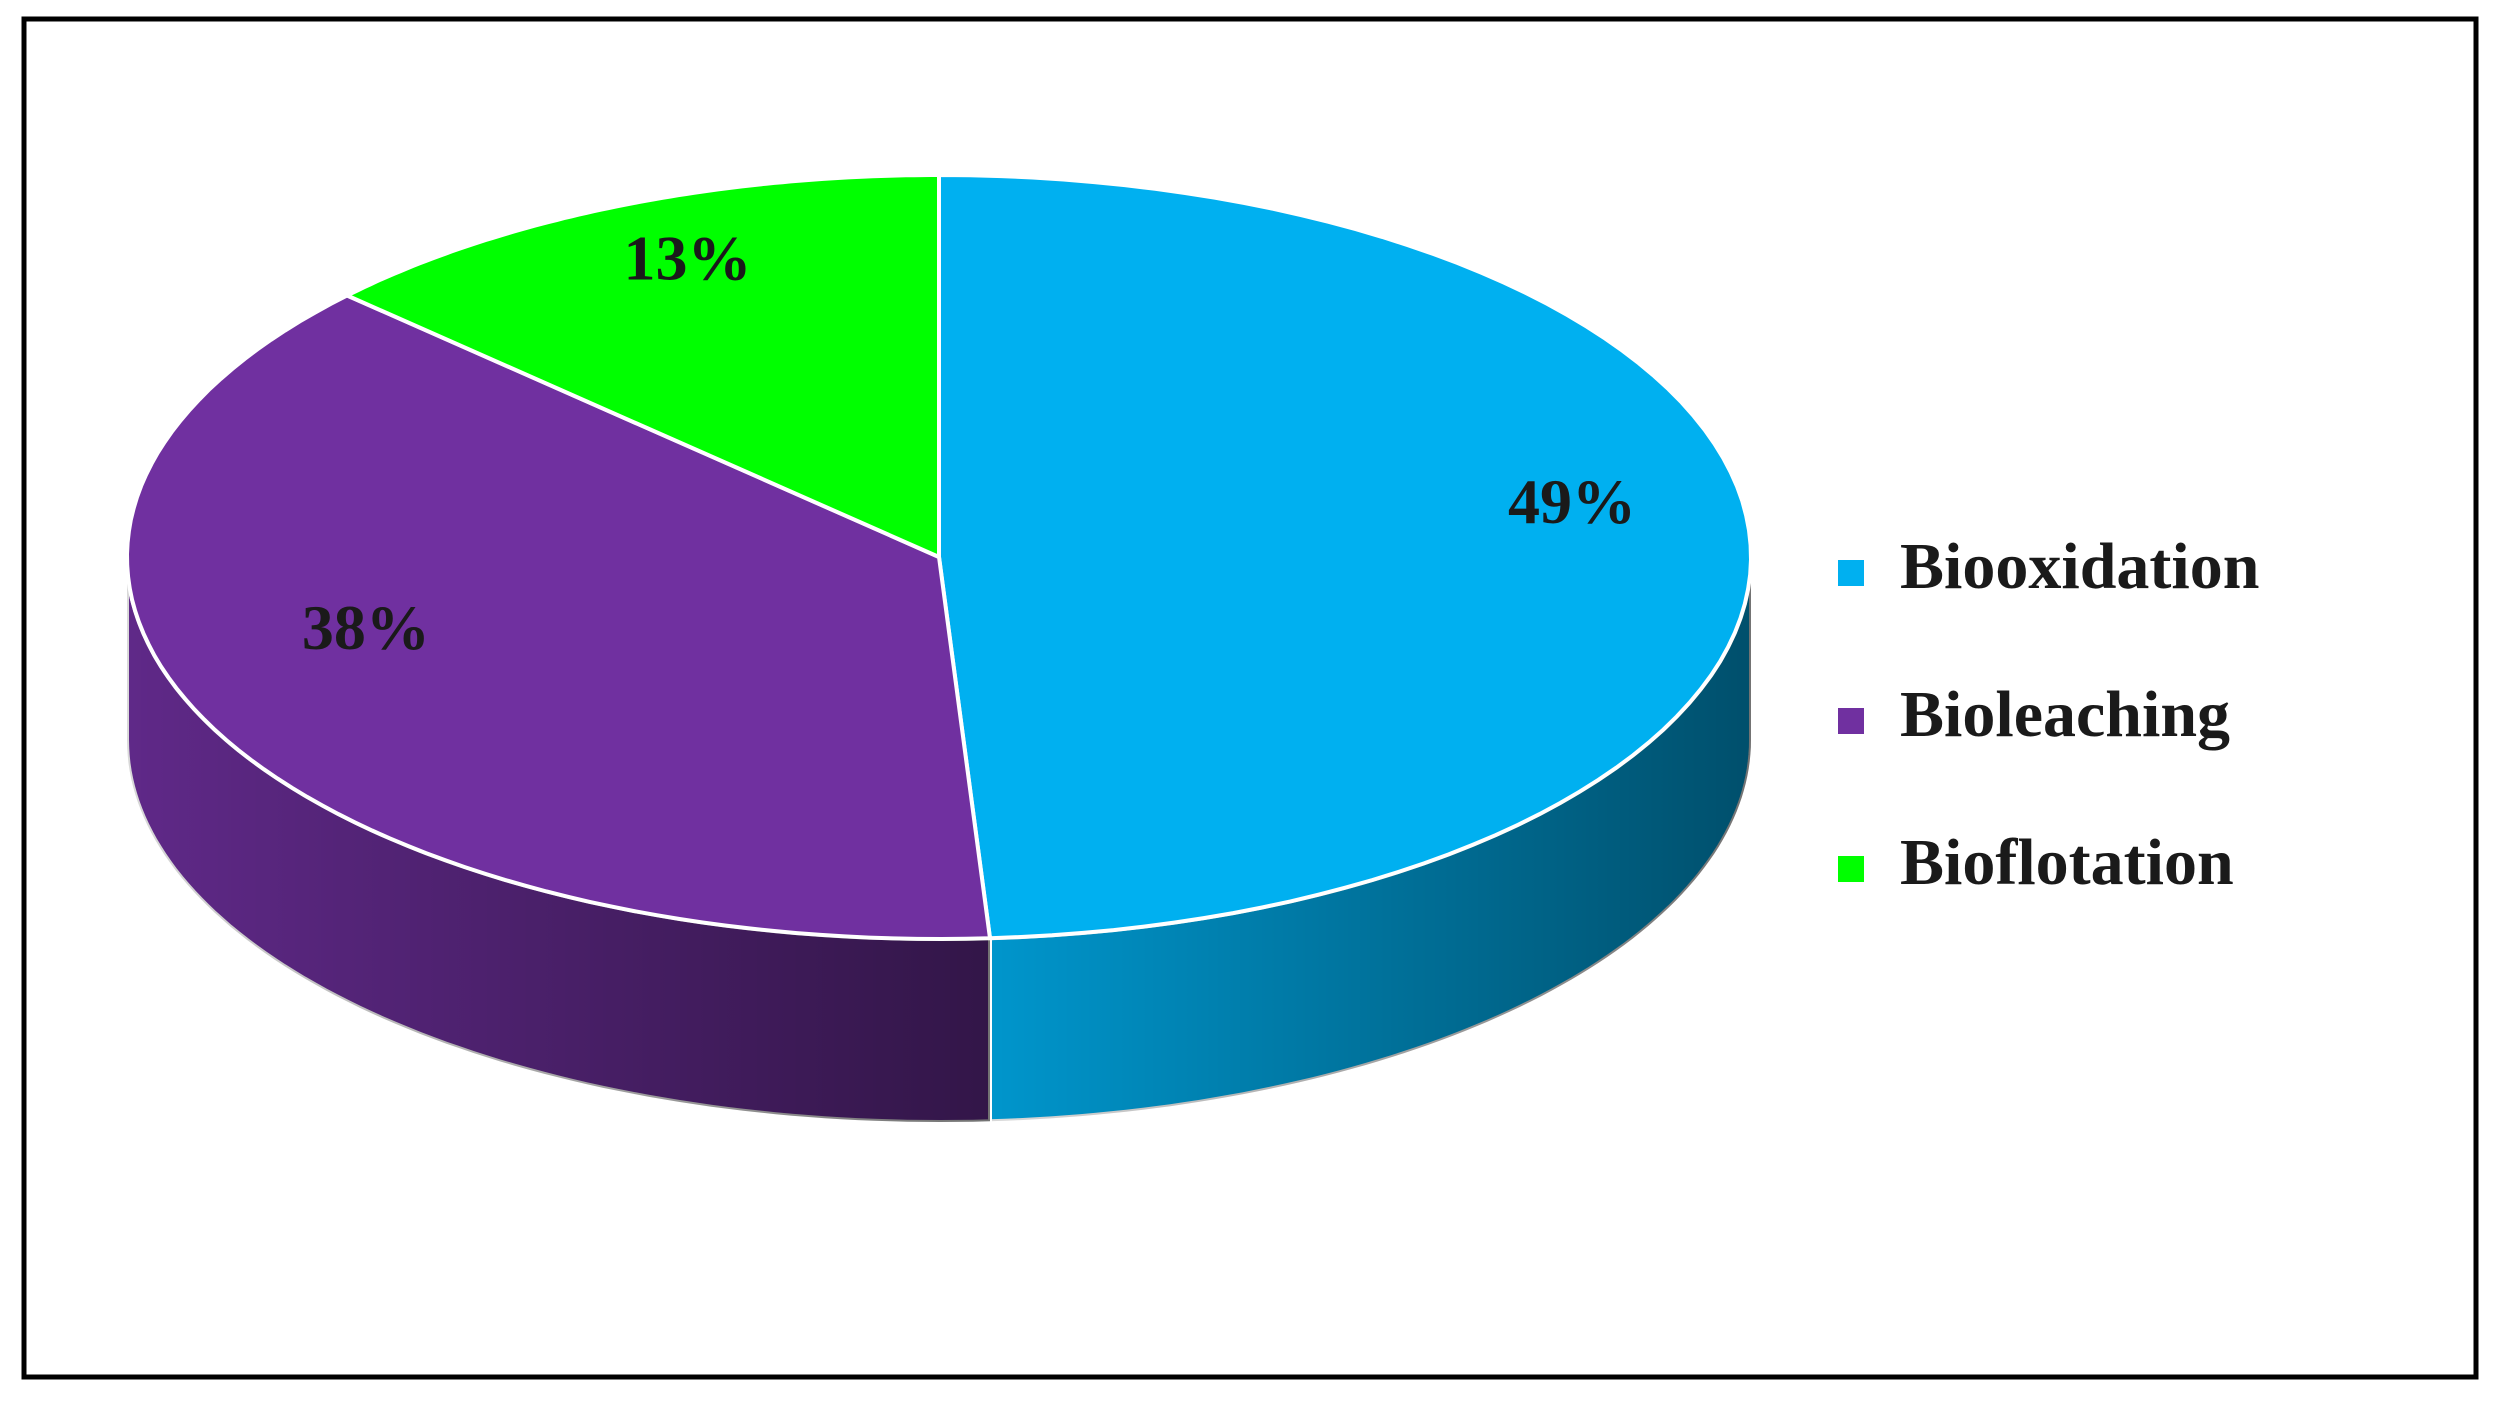 The width and height of the screenshot is (2496, 1419). Describe the element at coordinates (687, 257) in the screenshot. I see `value-label: 13%` at that location.